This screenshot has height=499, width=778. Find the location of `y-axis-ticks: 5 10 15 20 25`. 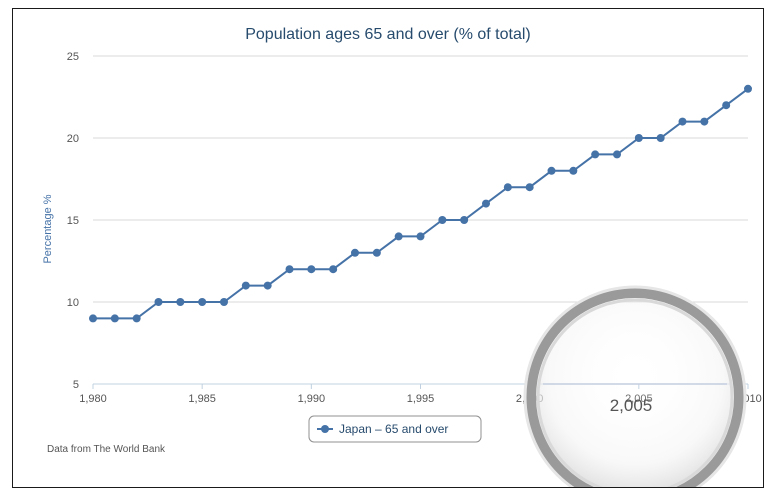

y-axis-ticks: 5 10 15 20 25 is located at coordinates (73, 221).